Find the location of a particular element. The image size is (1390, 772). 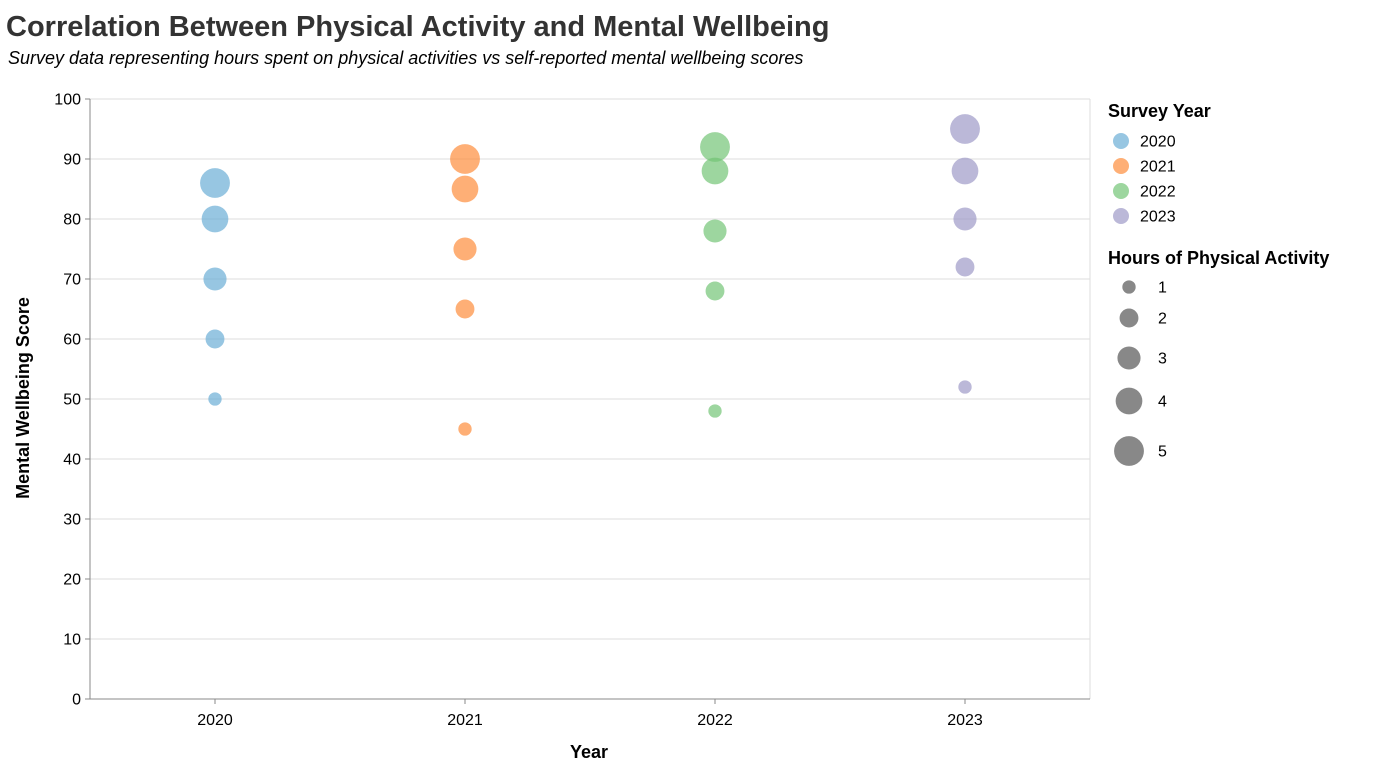

size-legend-label: 3 is located at coordinates (1162, 359).